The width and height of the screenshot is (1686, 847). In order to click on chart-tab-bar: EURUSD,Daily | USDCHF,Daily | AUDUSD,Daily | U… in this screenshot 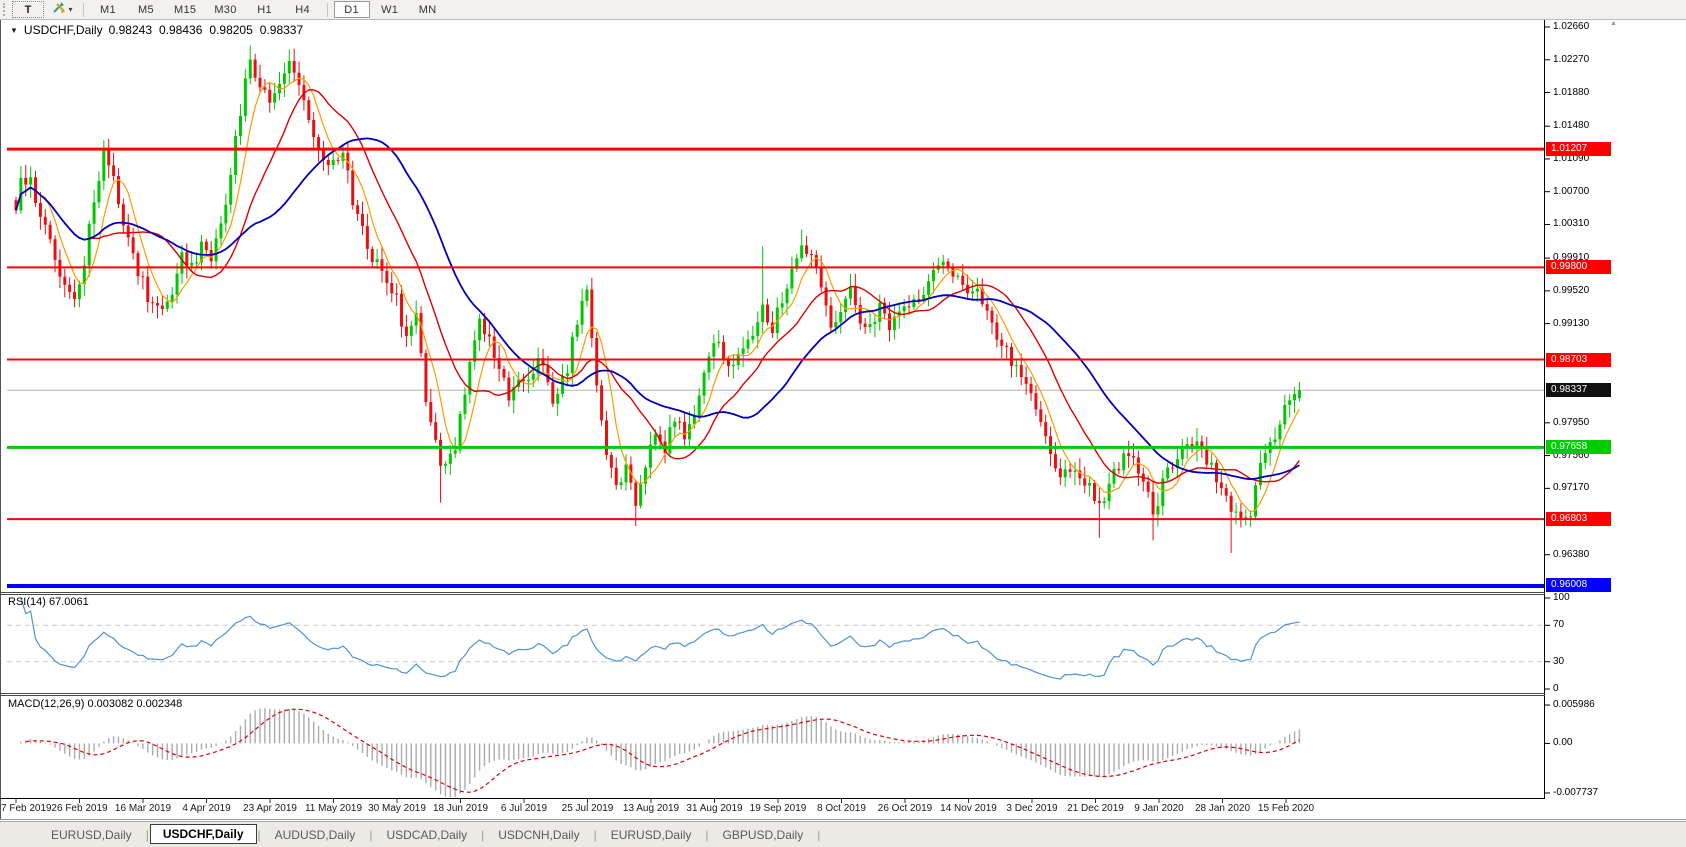, I will do `click(843, 834)`.